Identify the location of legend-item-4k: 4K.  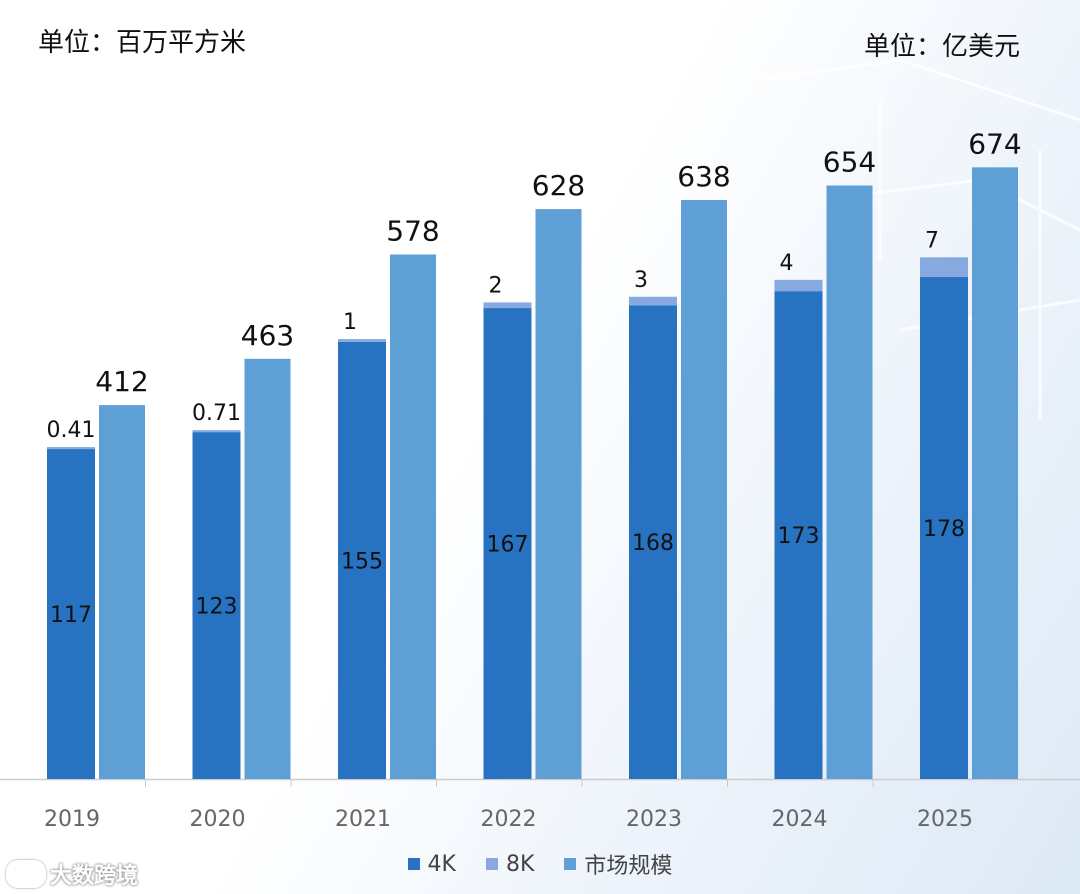
(431, 864).